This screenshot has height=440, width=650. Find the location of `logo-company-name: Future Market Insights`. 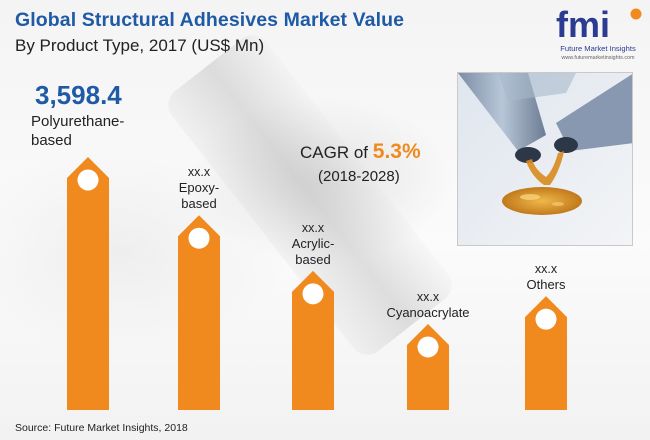

logo-company-name: Future Market Insights is located at coordinates (598, 48).